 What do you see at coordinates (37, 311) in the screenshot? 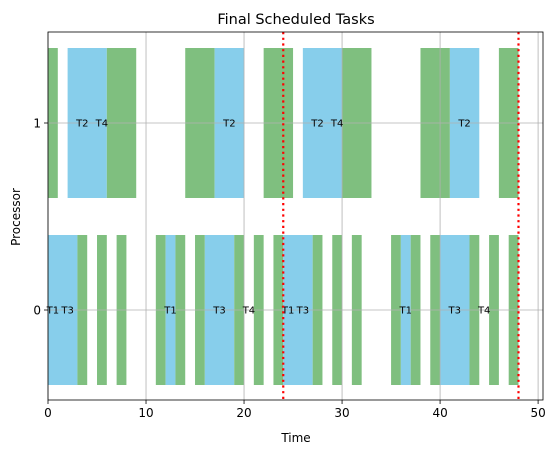
I see `y-tick-label: 0` at bounding box center [37, 311].